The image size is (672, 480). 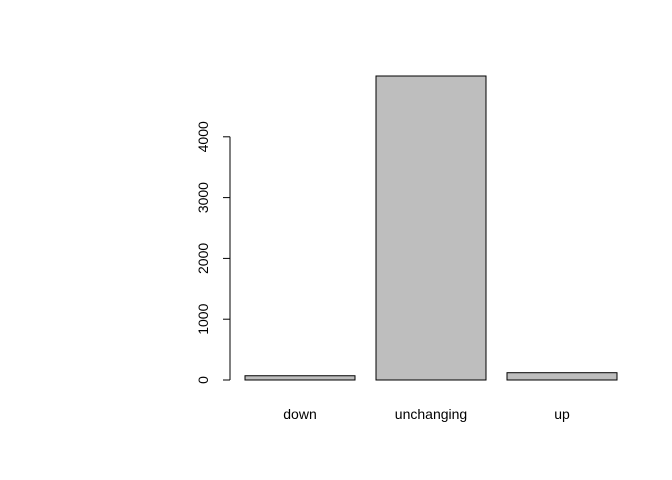 I want to click on y-tick-label: 3000, so click(x=203, y=197).